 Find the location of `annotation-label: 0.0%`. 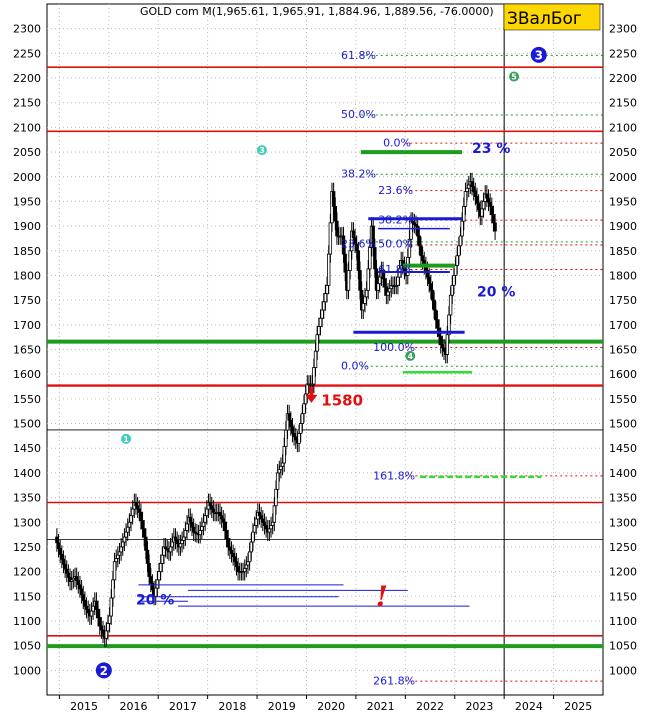

annotation-label: 0.0% is located at coordinates (355, 366).